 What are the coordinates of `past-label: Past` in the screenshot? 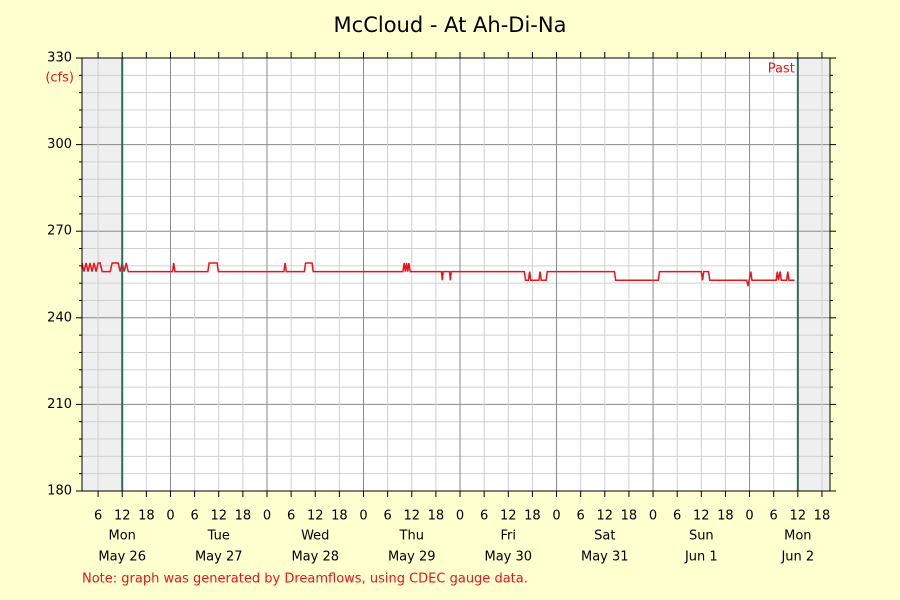 It's located at (781, 69).